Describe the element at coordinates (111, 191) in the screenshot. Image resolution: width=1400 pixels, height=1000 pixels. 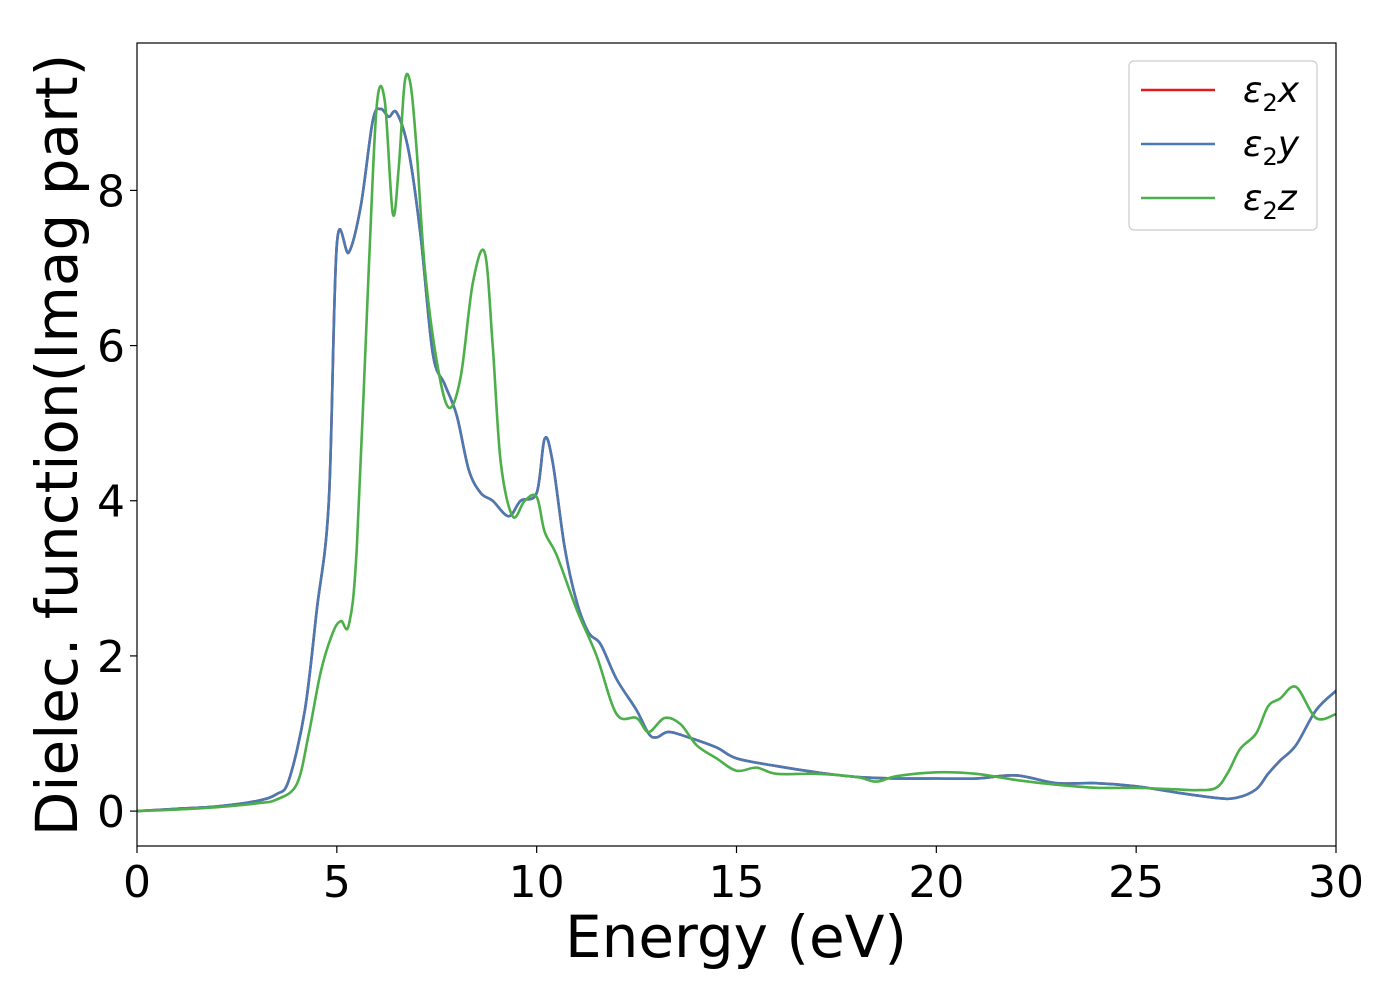
I see `y-tick-label: 8` at that location.